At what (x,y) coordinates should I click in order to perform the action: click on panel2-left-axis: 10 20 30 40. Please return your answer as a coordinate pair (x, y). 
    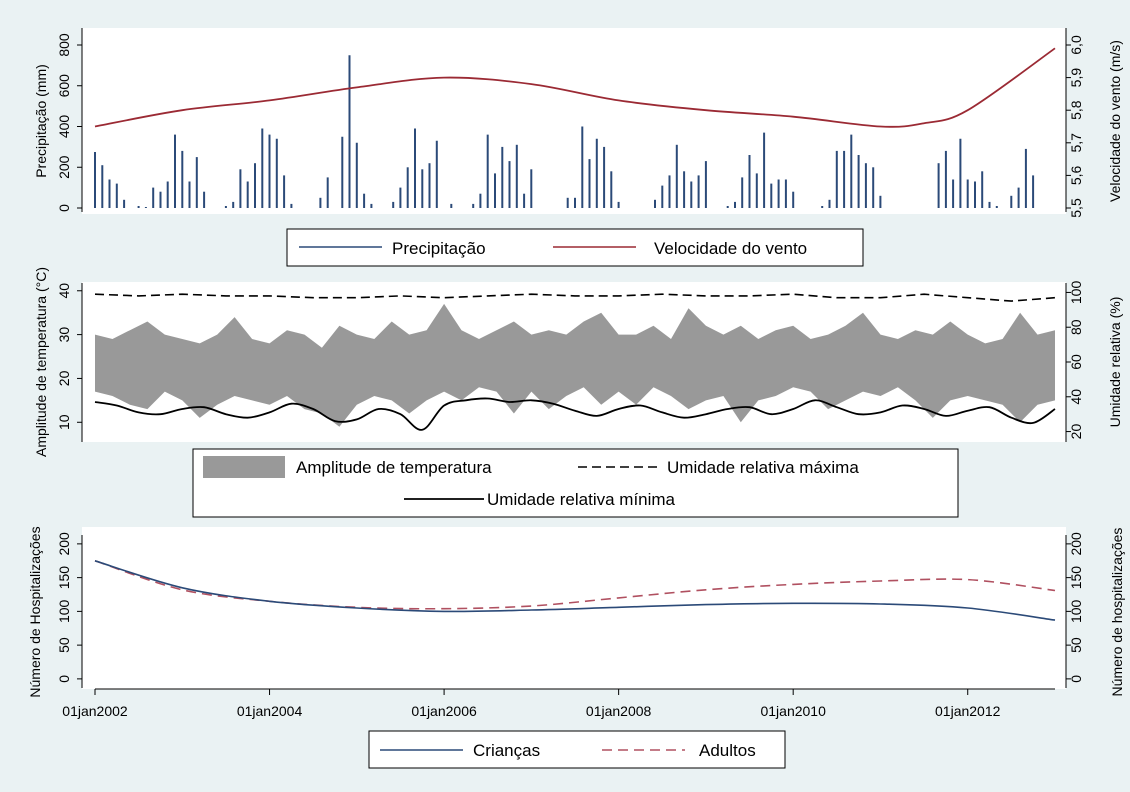
    Looking at the image, I should click on (69, 362).